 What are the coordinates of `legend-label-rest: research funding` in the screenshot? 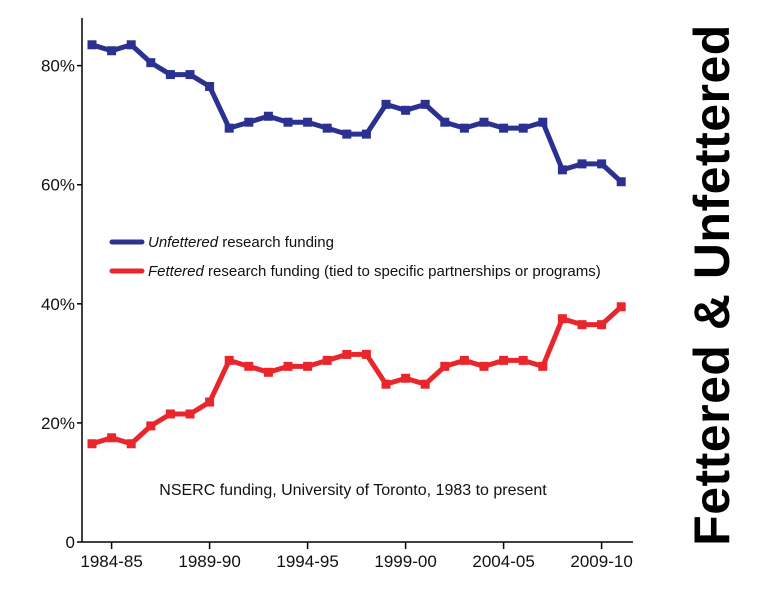 It's located at (276, 242).